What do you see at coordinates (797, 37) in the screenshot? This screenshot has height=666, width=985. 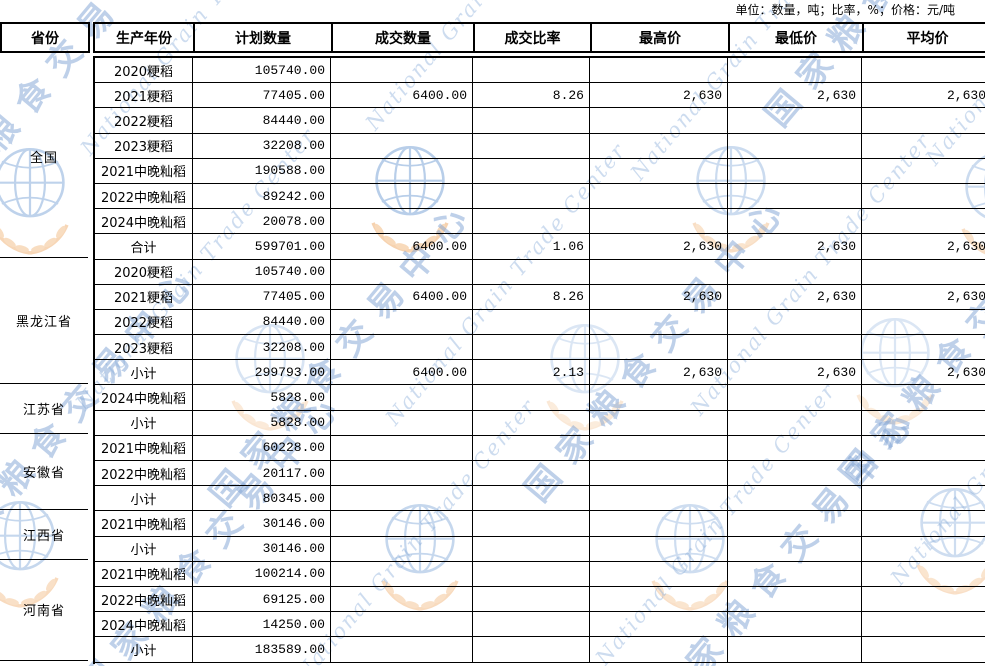 I see `header-low: 最低价` at bounding box center [797, 37].